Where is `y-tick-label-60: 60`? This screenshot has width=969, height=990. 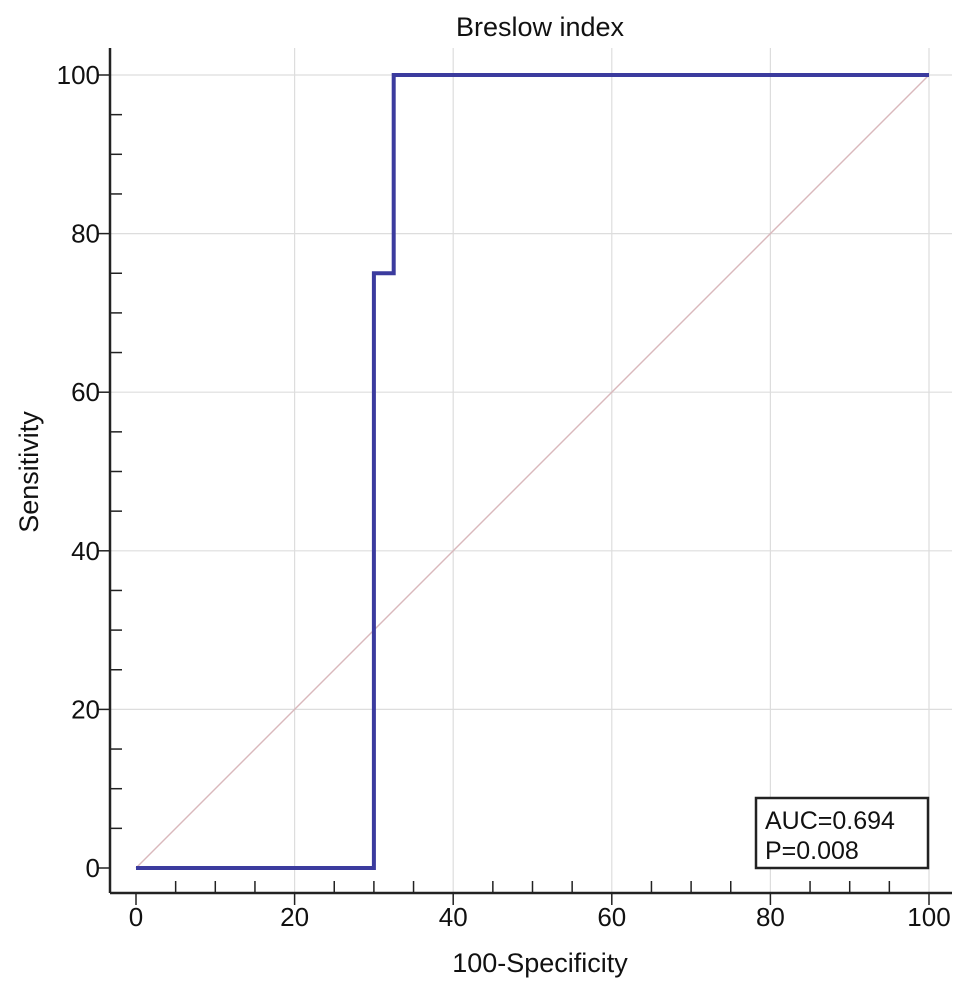 y-tick-label-60: 60 is located at coordinates (85, 392).